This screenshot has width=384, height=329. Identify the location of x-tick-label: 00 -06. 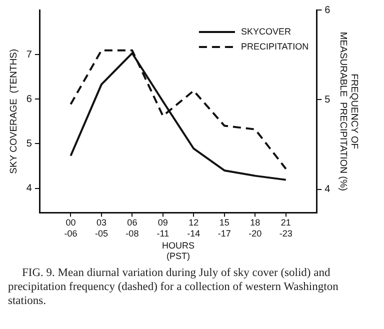
(71, 228).